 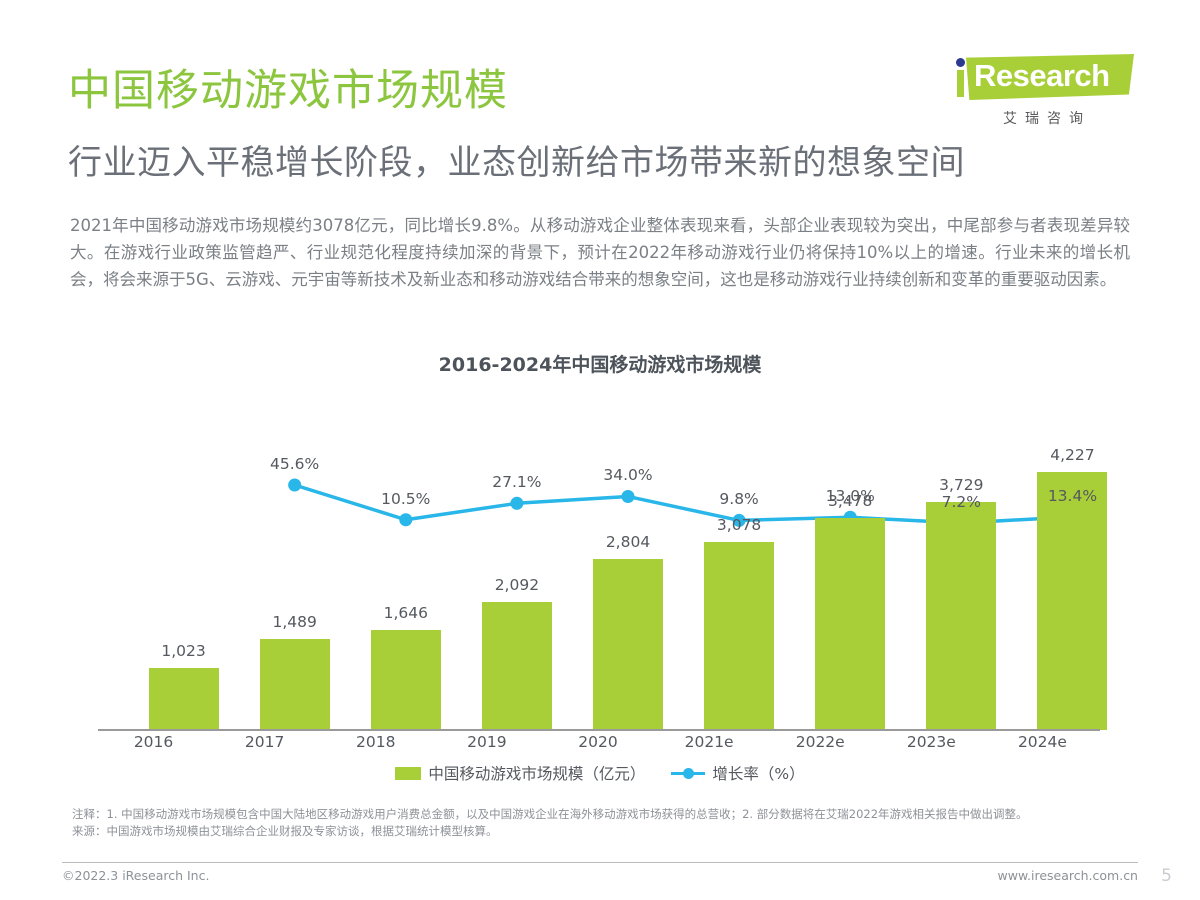 I want to click on chart-legend: 中国移动游戏市场规模（亿元） 增长率（%）, so click(x=600, y=773).